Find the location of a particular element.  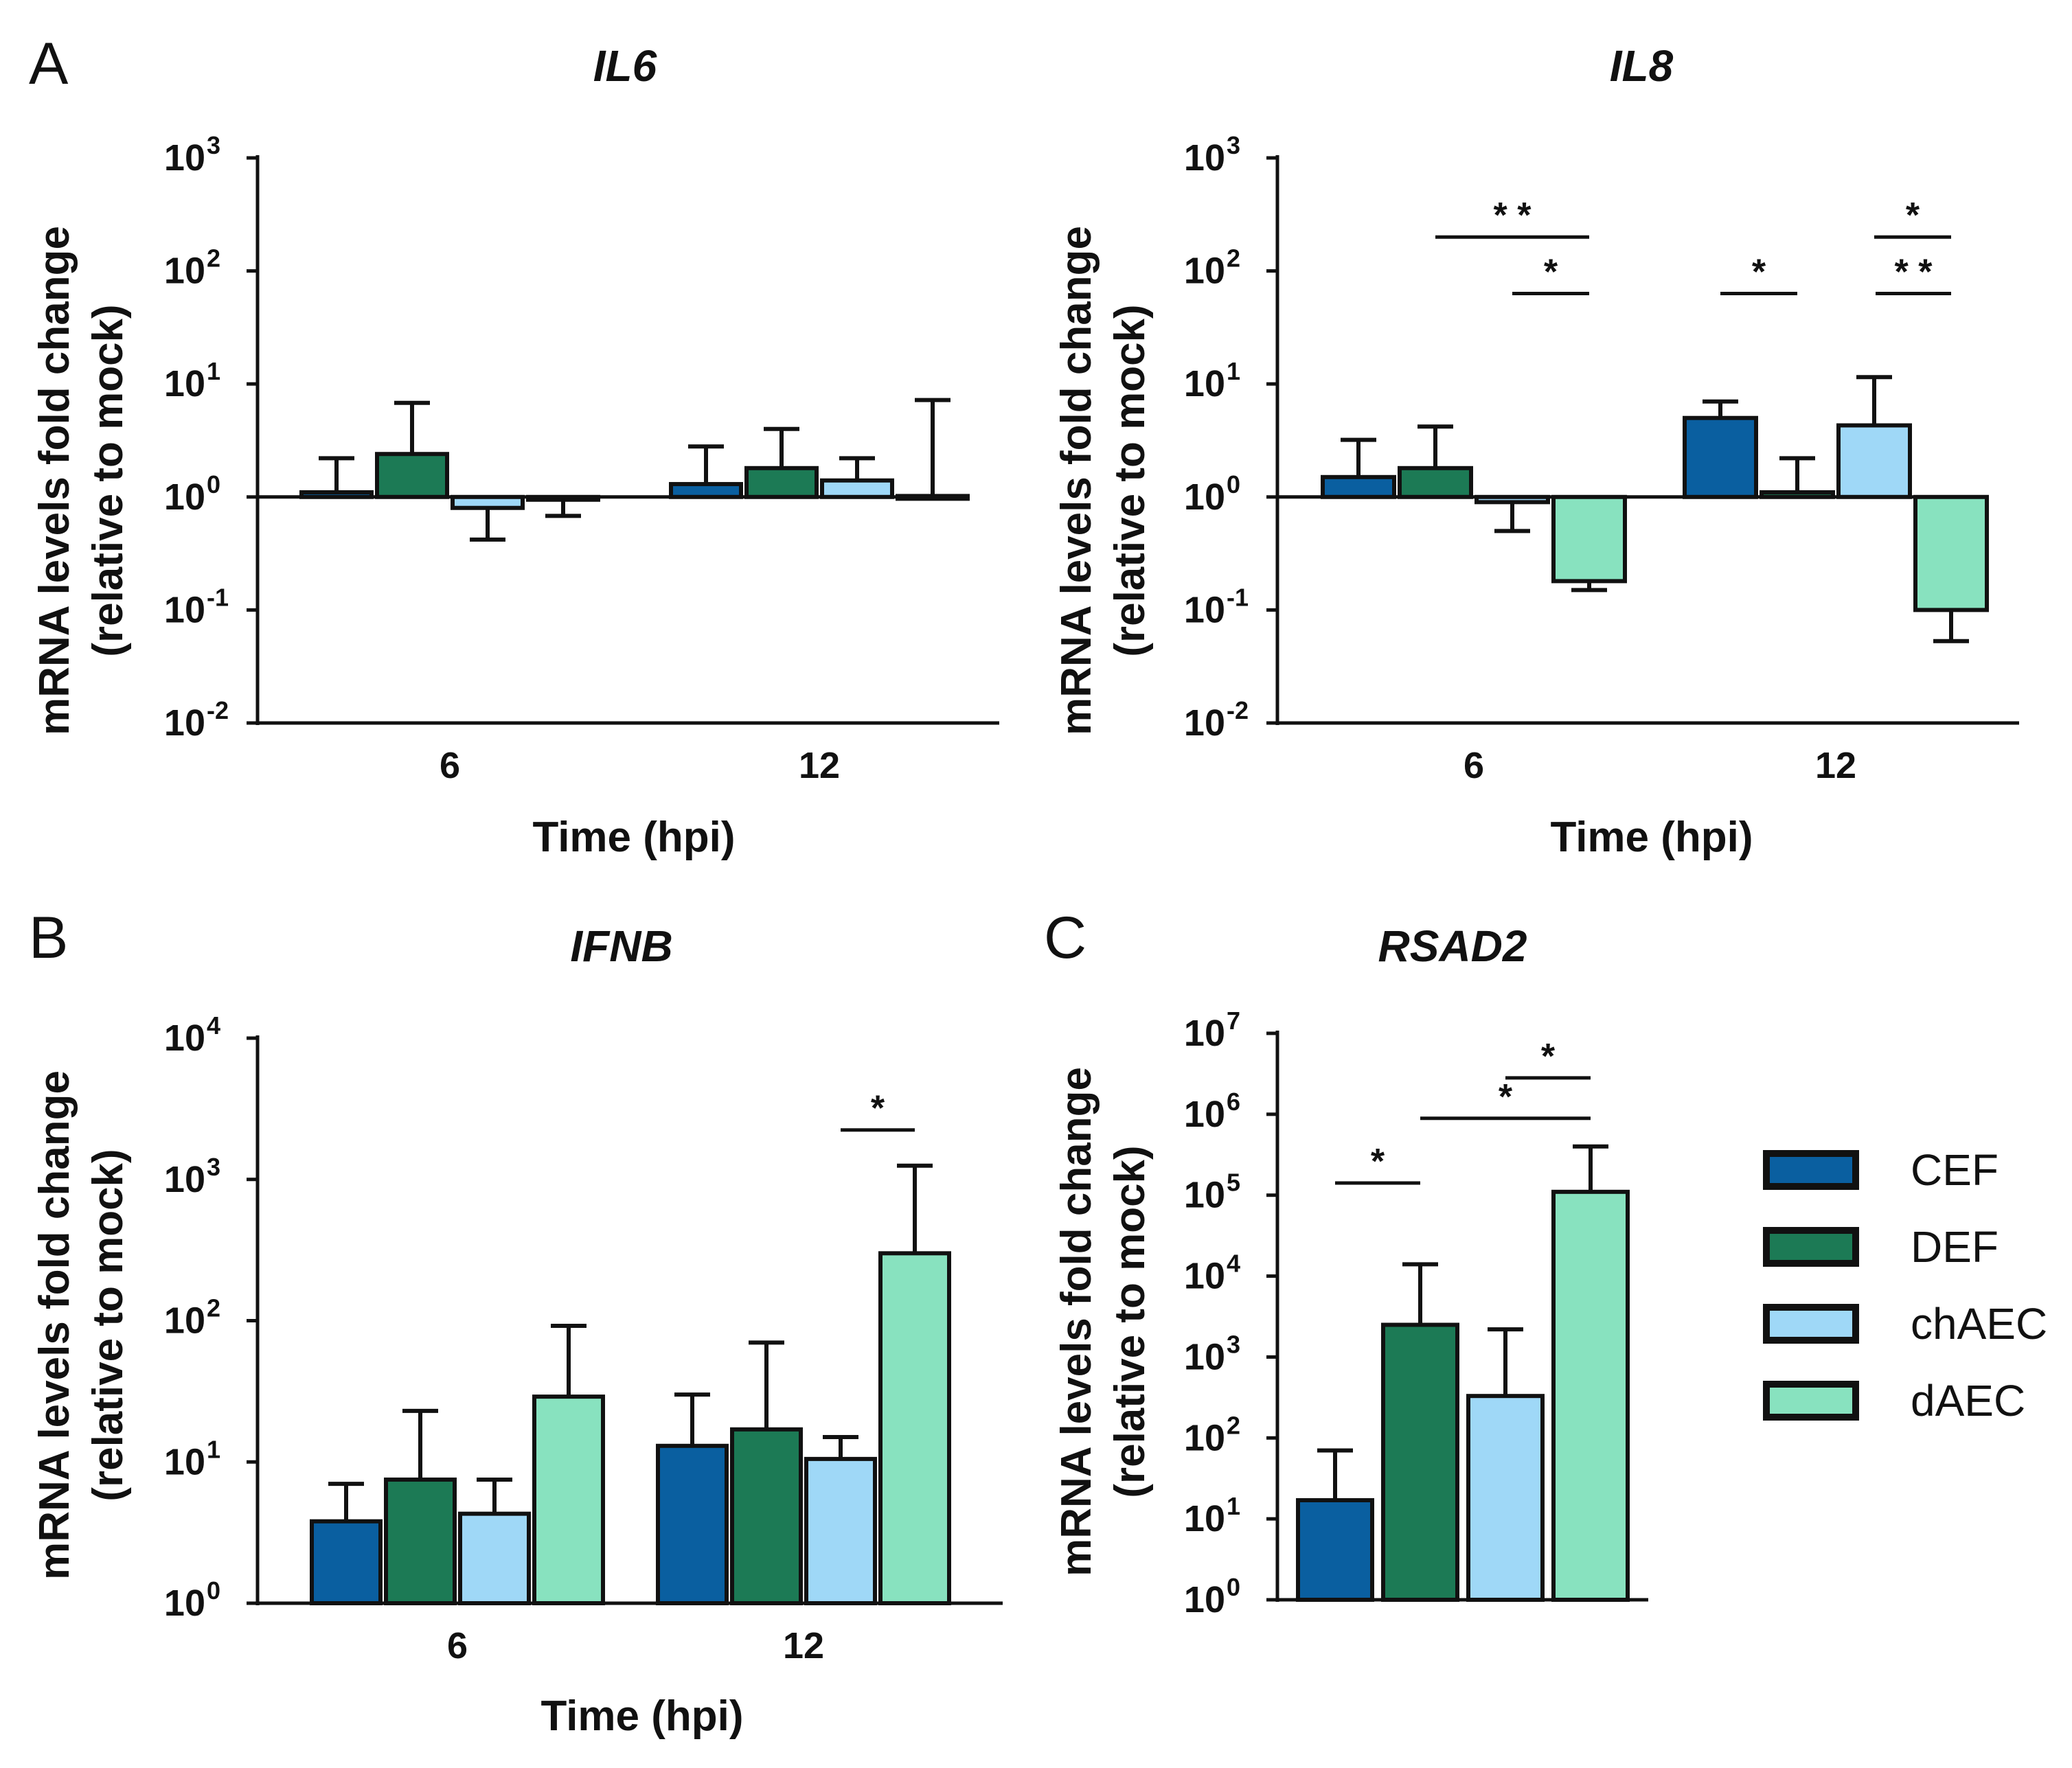

legend-swatch-chaec is located at coordinates (1811, 1324).